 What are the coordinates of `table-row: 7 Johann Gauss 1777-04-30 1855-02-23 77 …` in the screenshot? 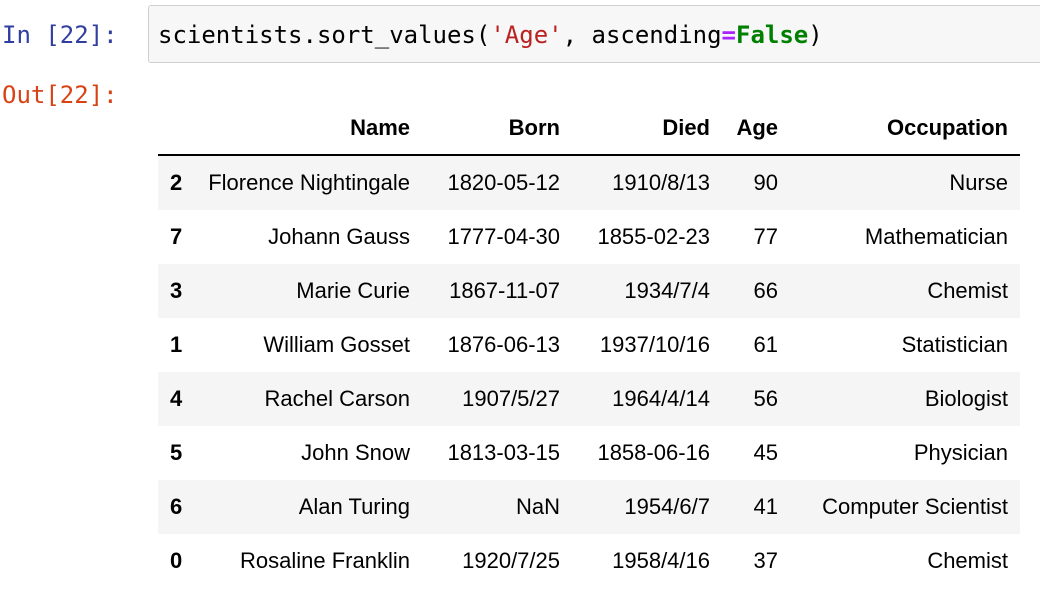 It's located at (589, 237).